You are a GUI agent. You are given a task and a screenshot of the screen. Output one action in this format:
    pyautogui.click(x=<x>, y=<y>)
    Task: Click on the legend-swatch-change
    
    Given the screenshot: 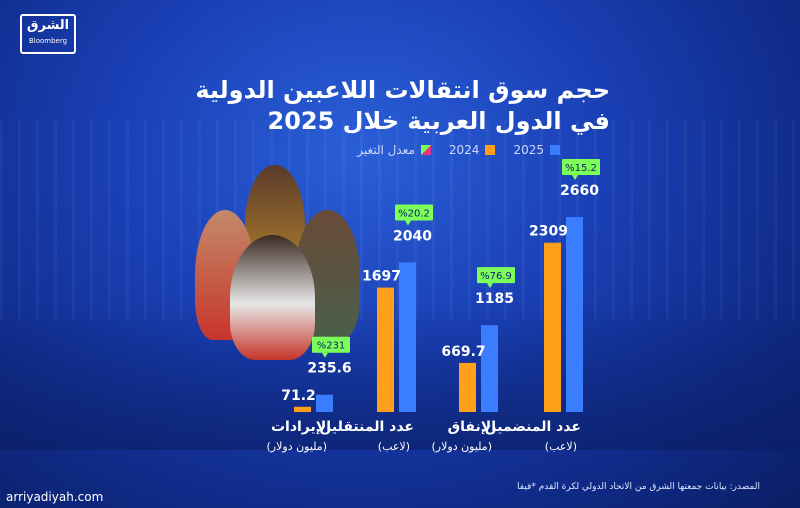 What is the action you would take?
    pyautogui.click(x=425, y=150)
    